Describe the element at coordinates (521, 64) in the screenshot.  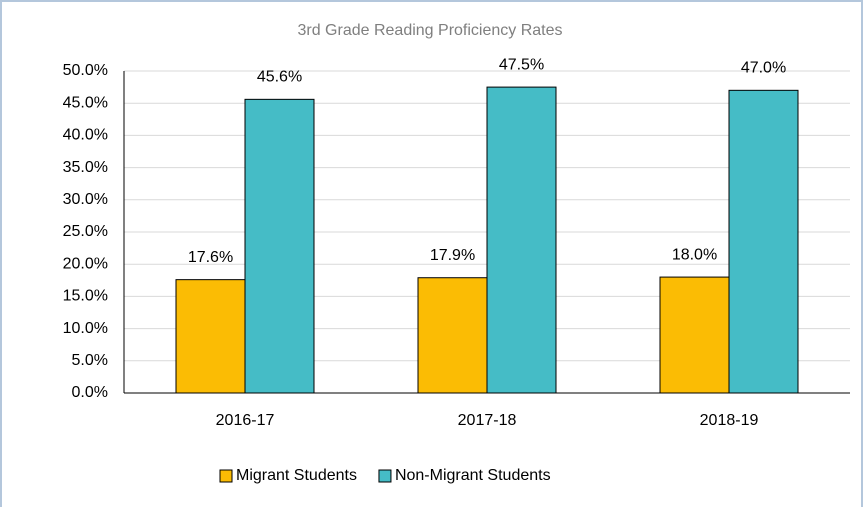
I see `value-label: 47.5%` at that location.